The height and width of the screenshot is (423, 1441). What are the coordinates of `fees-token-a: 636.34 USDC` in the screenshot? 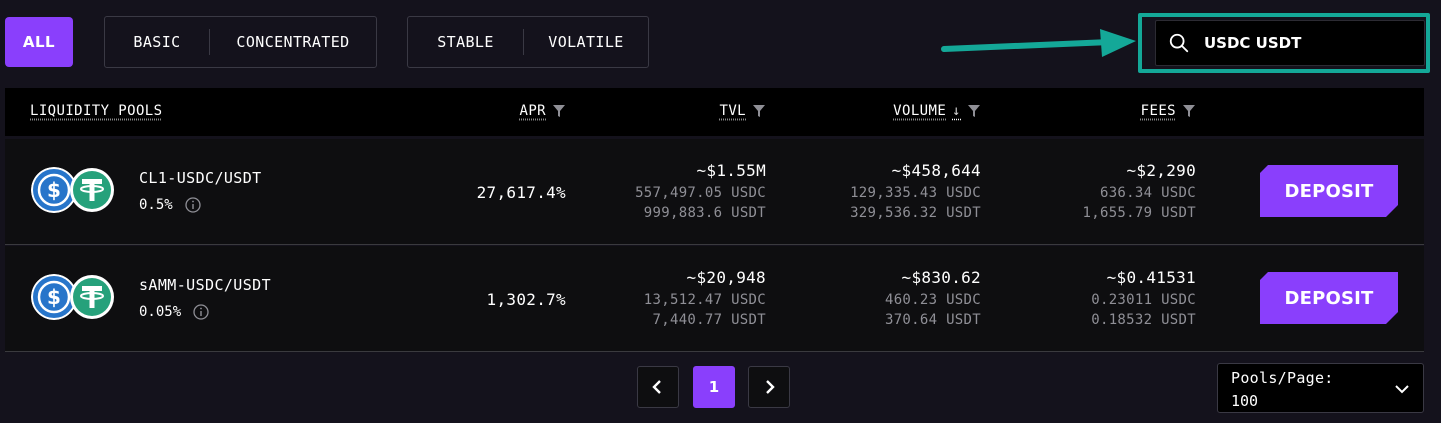 It's located at (1147, 193).